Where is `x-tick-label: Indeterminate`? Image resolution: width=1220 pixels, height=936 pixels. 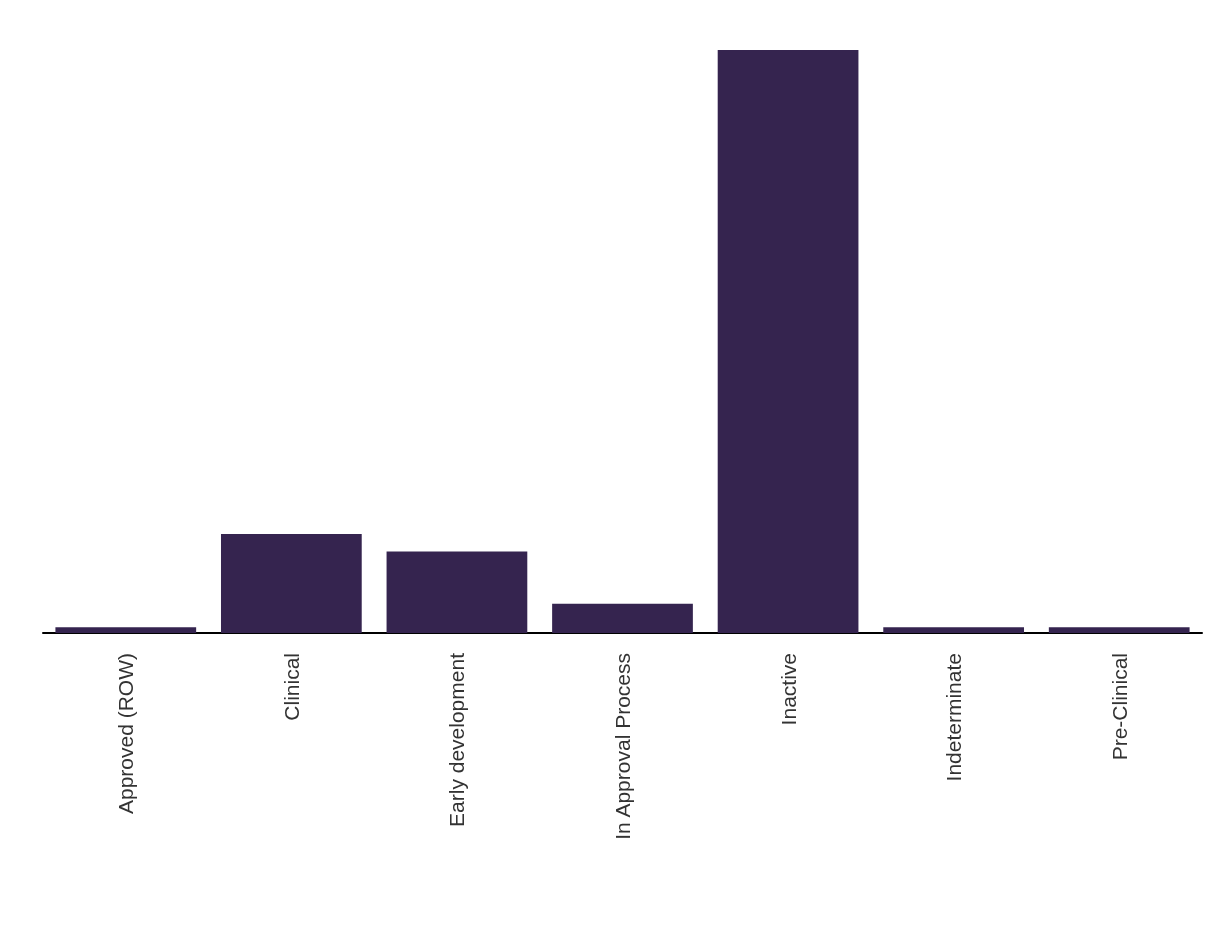
x-tick-label: Indeterminate is located at coordinates (954, 717).